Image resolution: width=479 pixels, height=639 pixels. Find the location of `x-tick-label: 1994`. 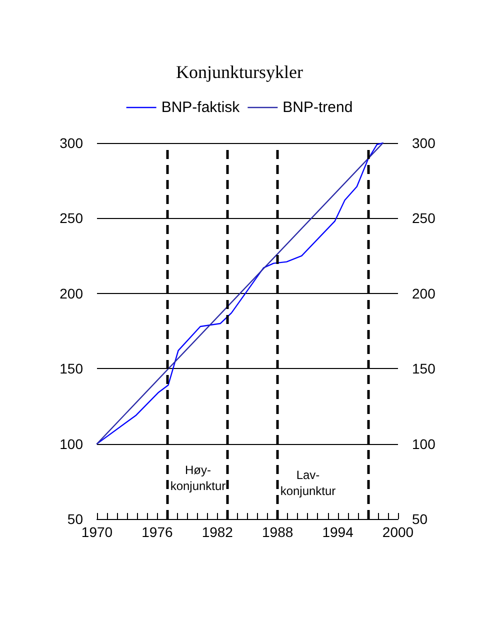

x-tick-label: 1994 is located at coordinates (338, 532).